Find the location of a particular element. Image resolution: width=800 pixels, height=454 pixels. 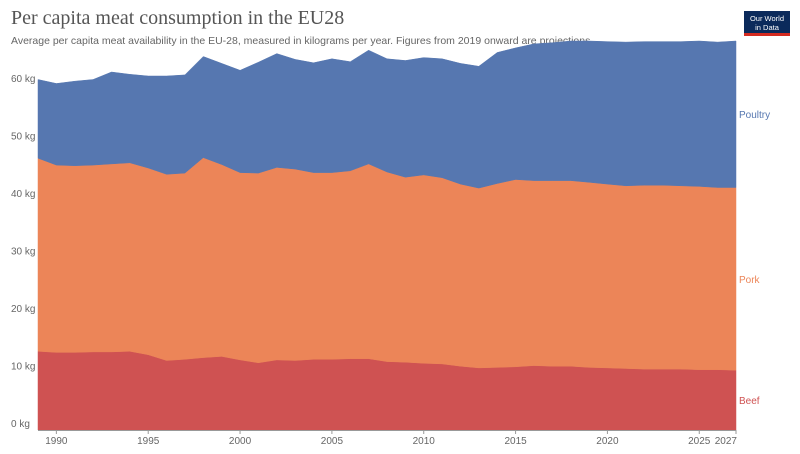

x-tick-label-2025: 2025 is located at coordinates (699, 441).